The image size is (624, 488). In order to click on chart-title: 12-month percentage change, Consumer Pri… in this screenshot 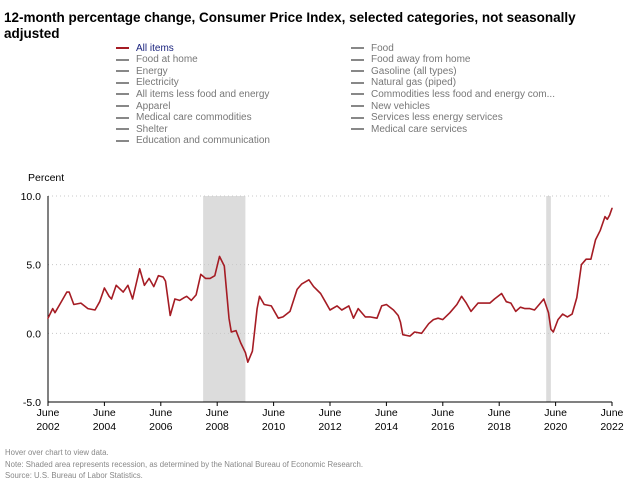, I will do `click(290, 25)`.